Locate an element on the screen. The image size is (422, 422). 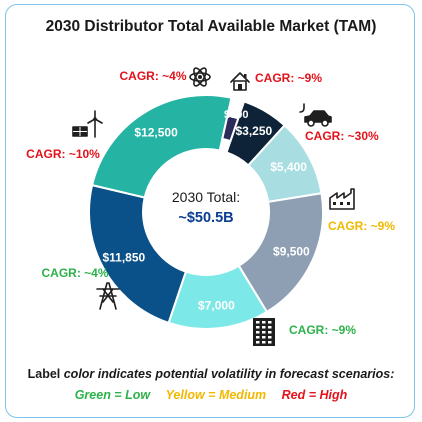
legend-yellow-medium: Yellow = Medium is located at coordinates (216, 395).